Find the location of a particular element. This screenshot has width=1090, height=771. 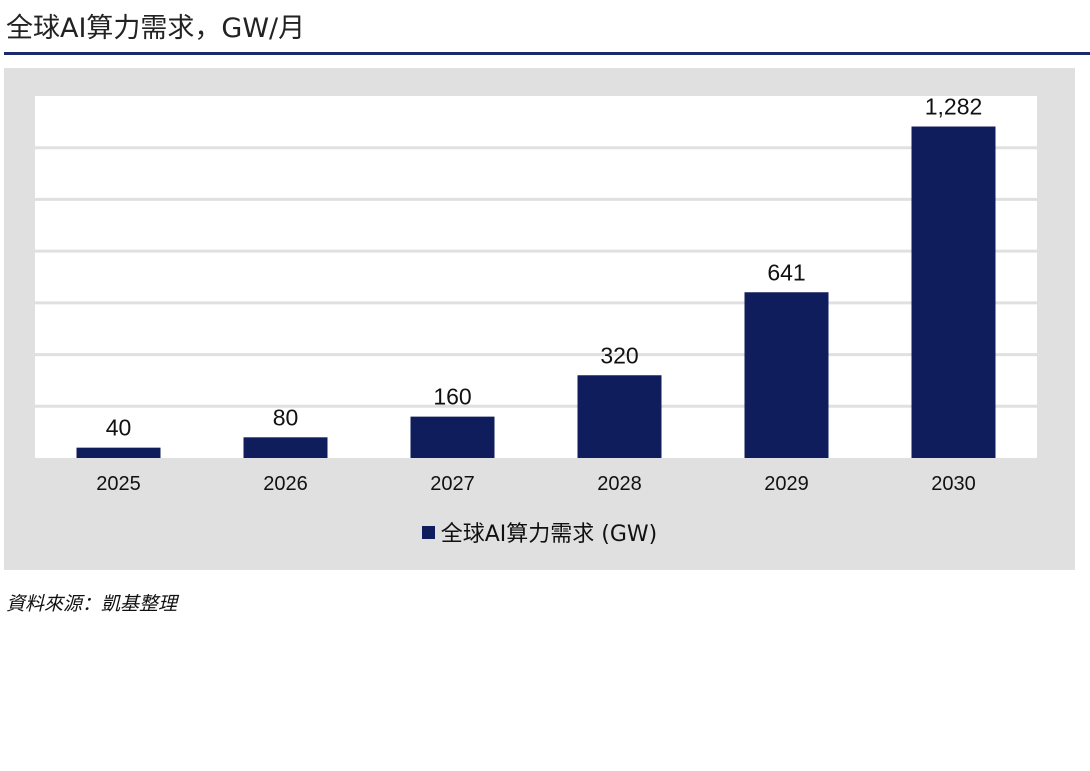

chart-title: 全球AI算力需求，GW/月 is located at coordinates (156, 28).